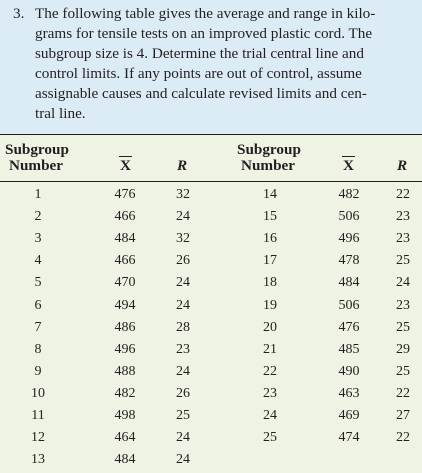  I want to click on xbar-value-cell: 488, so click(125, 371).